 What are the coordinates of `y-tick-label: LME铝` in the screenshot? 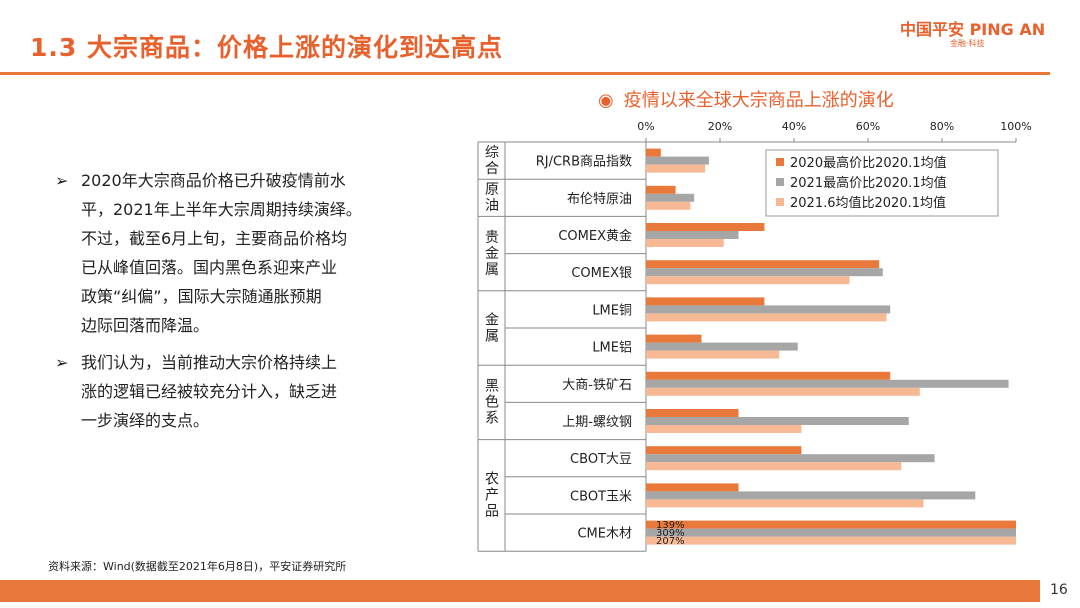 It's located at (612, 348).